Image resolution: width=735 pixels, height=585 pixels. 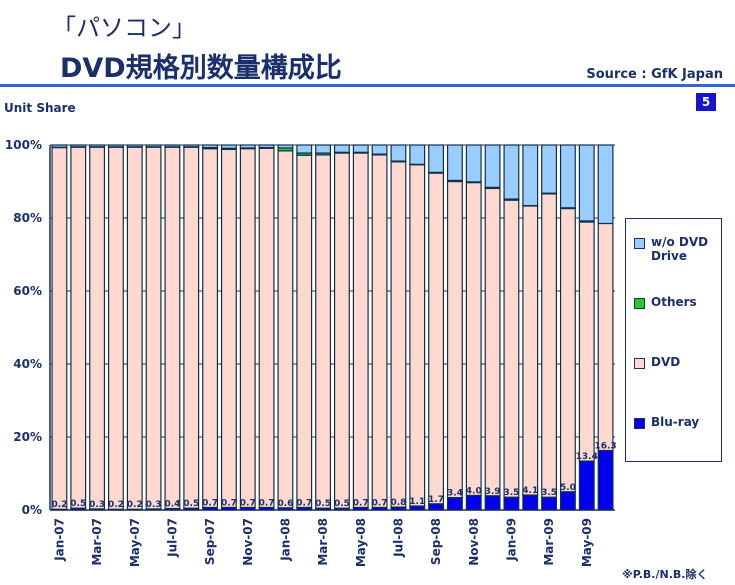 I want to click on data-label: 4.0, so click(x=474, y=491).